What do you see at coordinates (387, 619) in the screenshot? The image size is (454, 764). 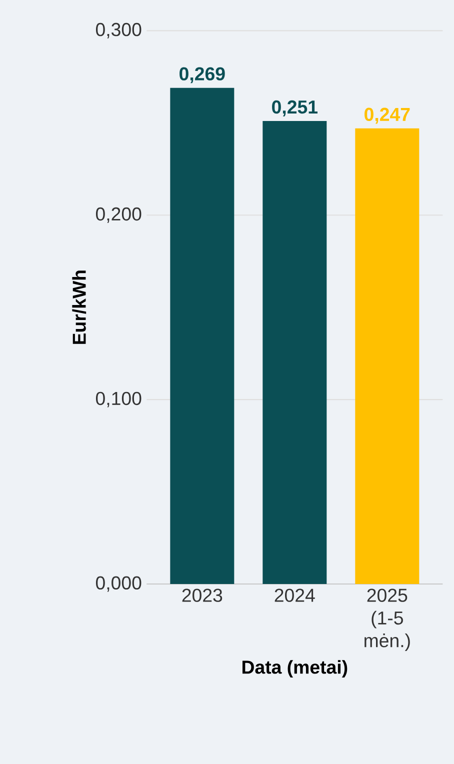 I see `x-tick-label: 2025 (1-5 mėn.)` at bounding box center [387, 619].